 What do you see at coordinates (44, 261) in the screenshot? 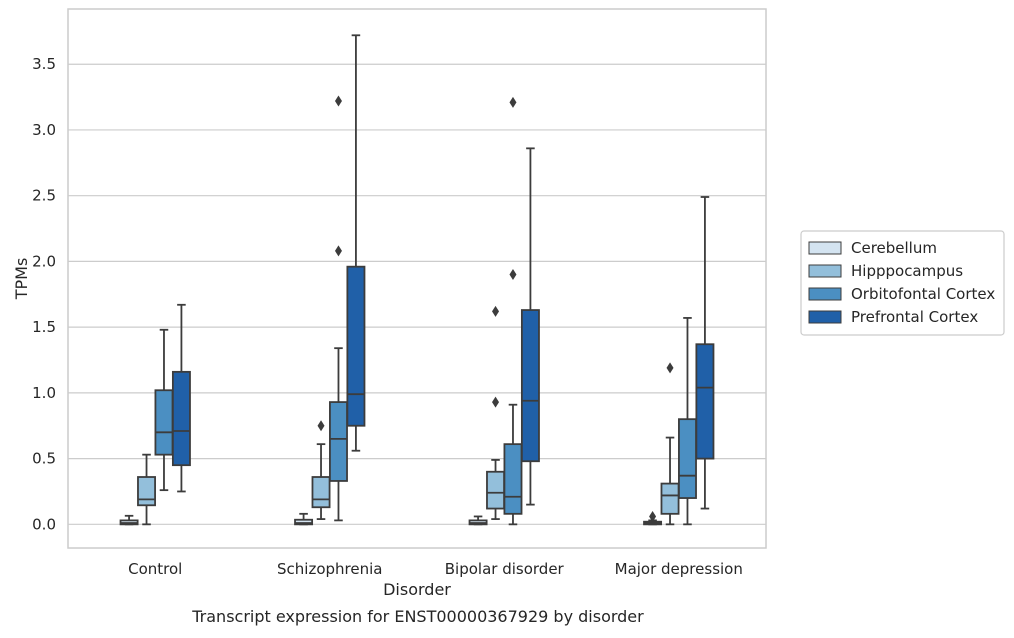
I see `y-tick-label: 2.0` at bounding box center [44, 261].